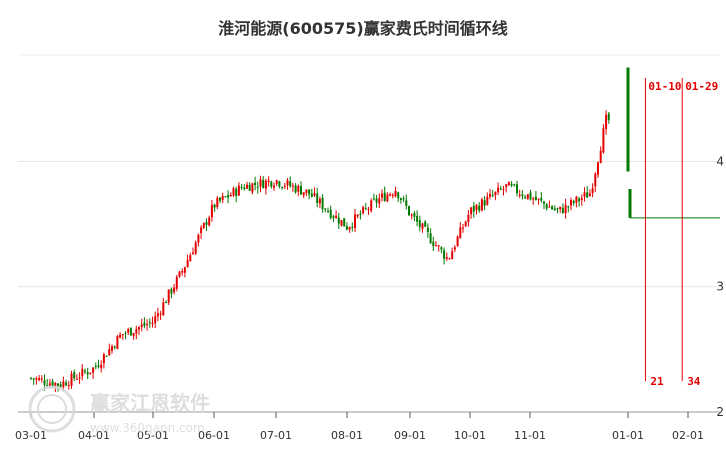 The width and height of the screenshot is (726, 450). Describe the element at coordinates (720, 286) in the screenshot. I see `y-axis: 4 3 2` at that location.